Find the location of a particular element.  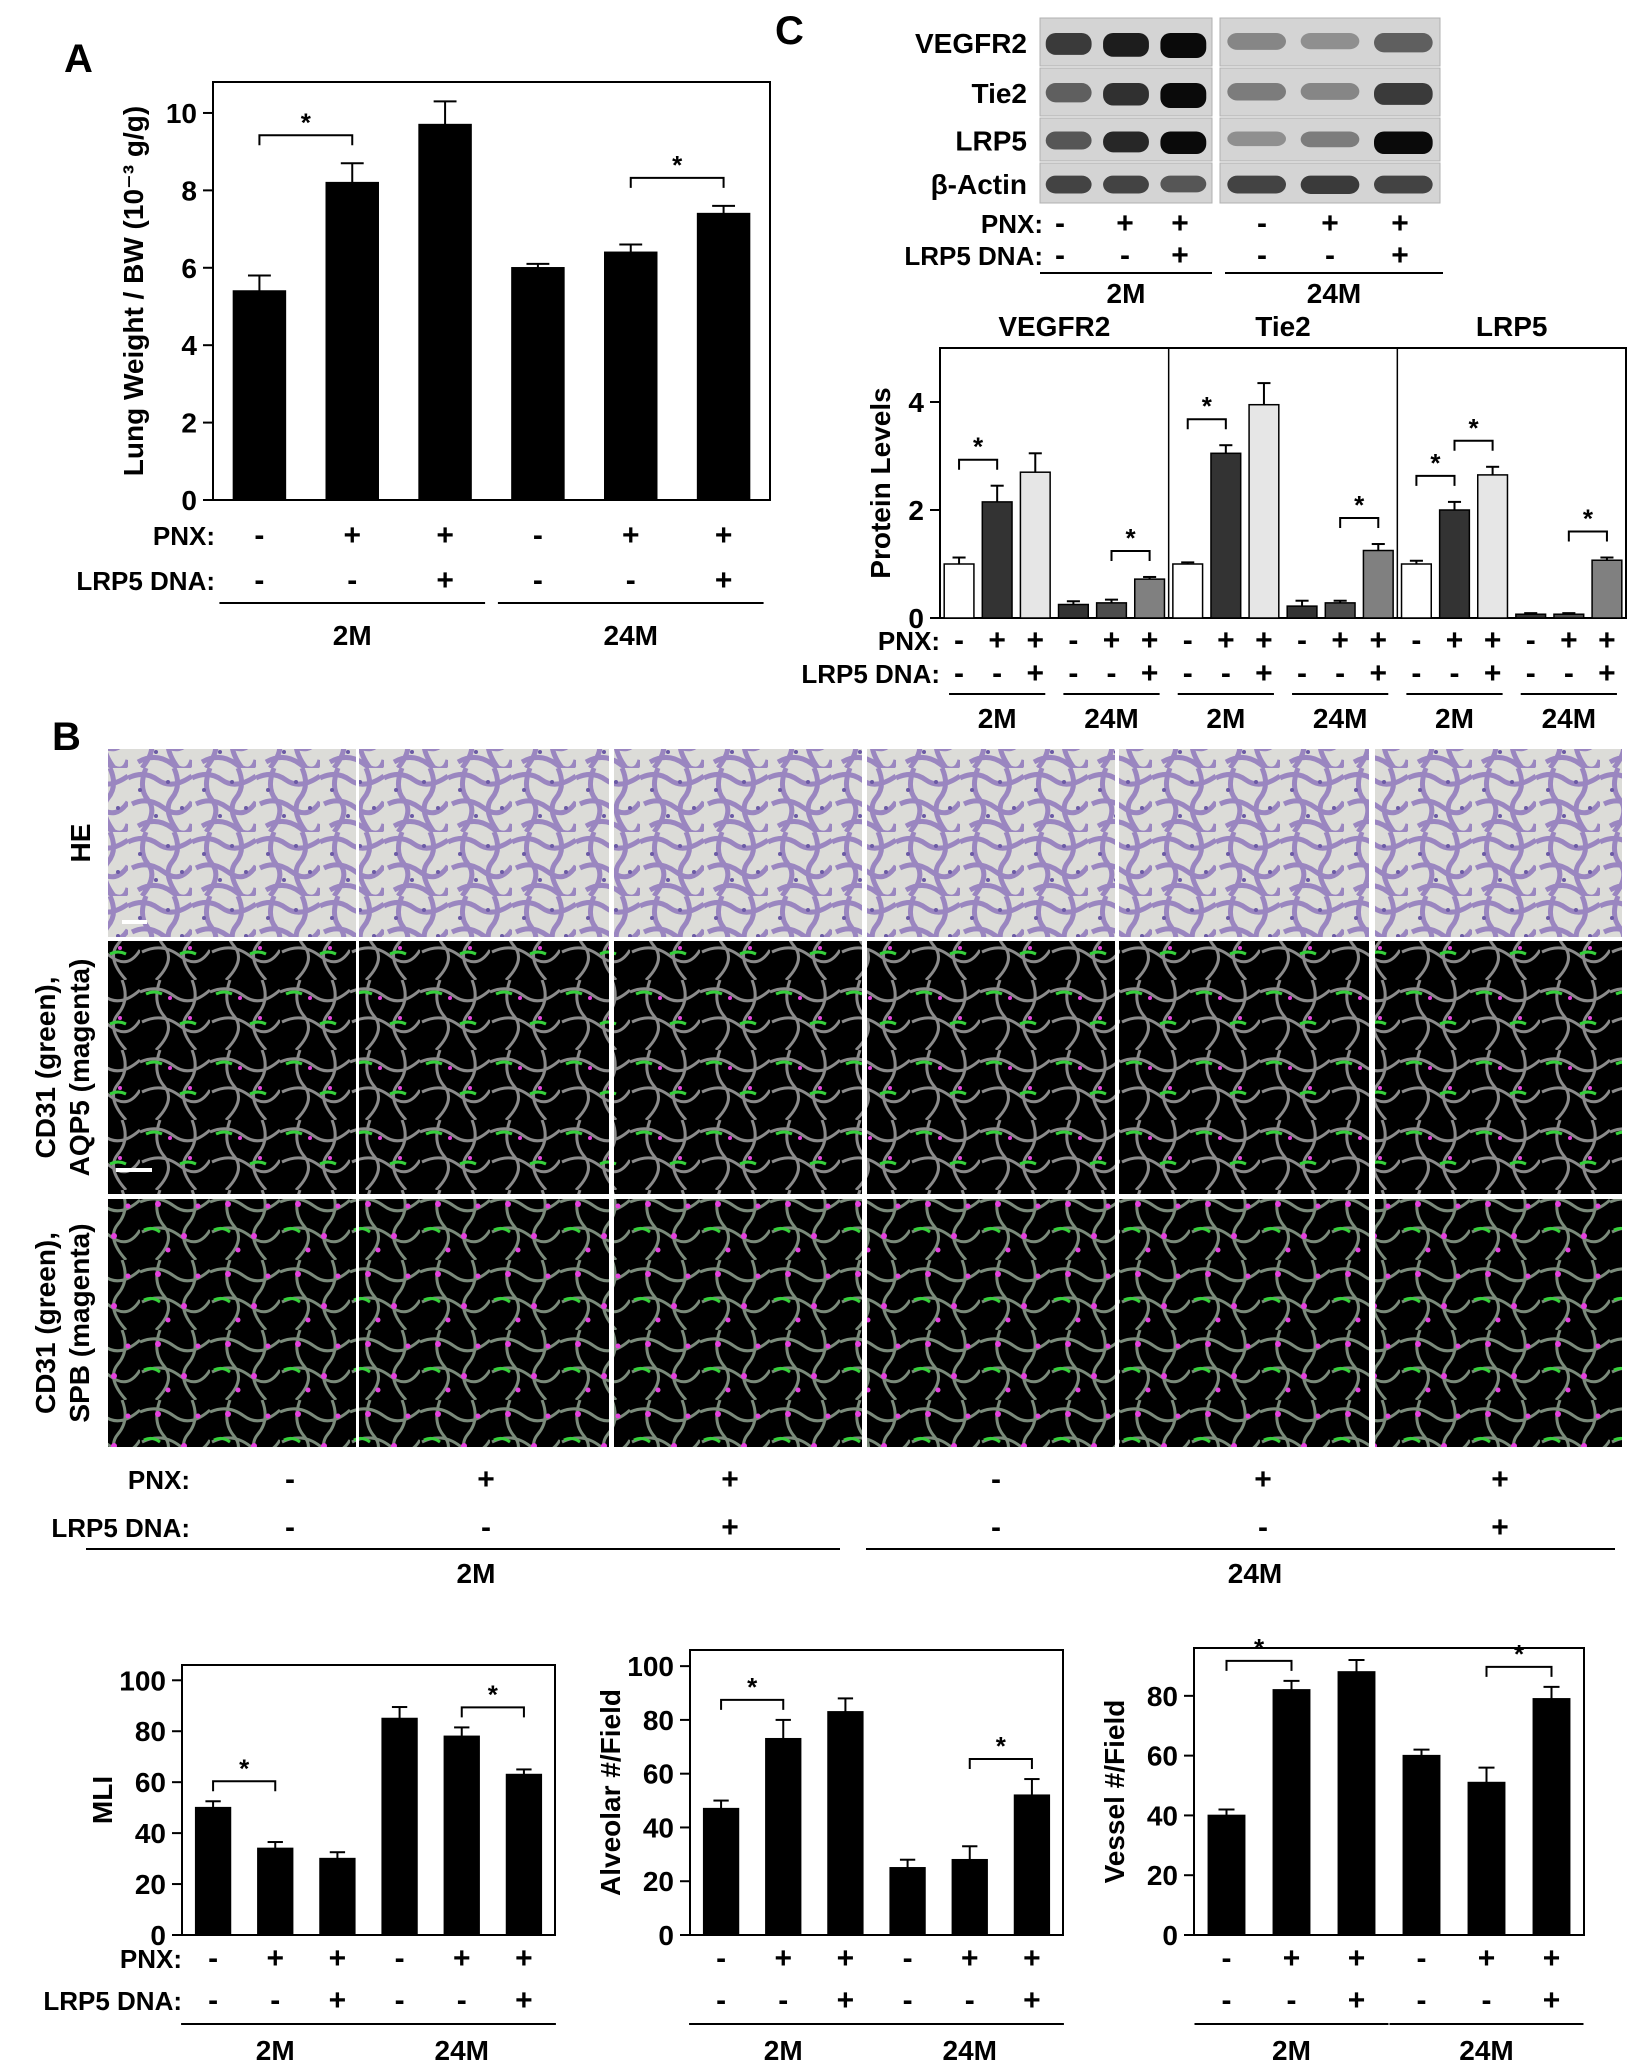

micrograph-row-label: SPB (magenta) is located at coordinates (79, 1322).